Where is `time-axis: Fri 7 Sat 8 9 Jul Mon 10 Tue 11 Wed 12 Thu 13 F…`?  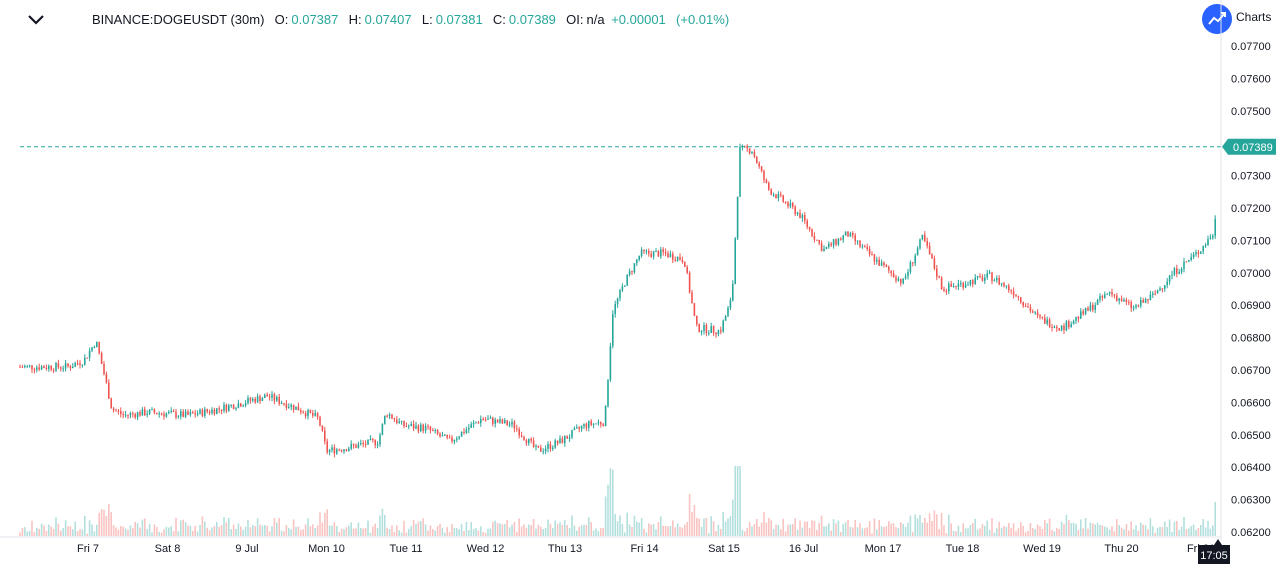 time-axis: Fri 7 Sat 8 9 Jul Mon 10 Tue 11 Wed 12 Thu 13 F… is located at coordinates (610, 545).